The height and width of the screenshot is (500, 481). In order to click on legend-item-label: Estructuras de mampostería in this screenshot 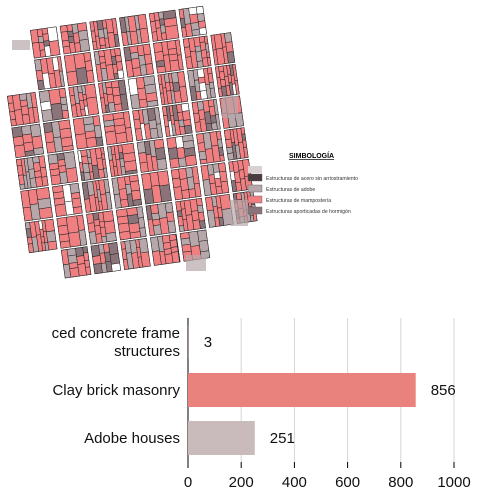, I will do `click(298, 201)`.